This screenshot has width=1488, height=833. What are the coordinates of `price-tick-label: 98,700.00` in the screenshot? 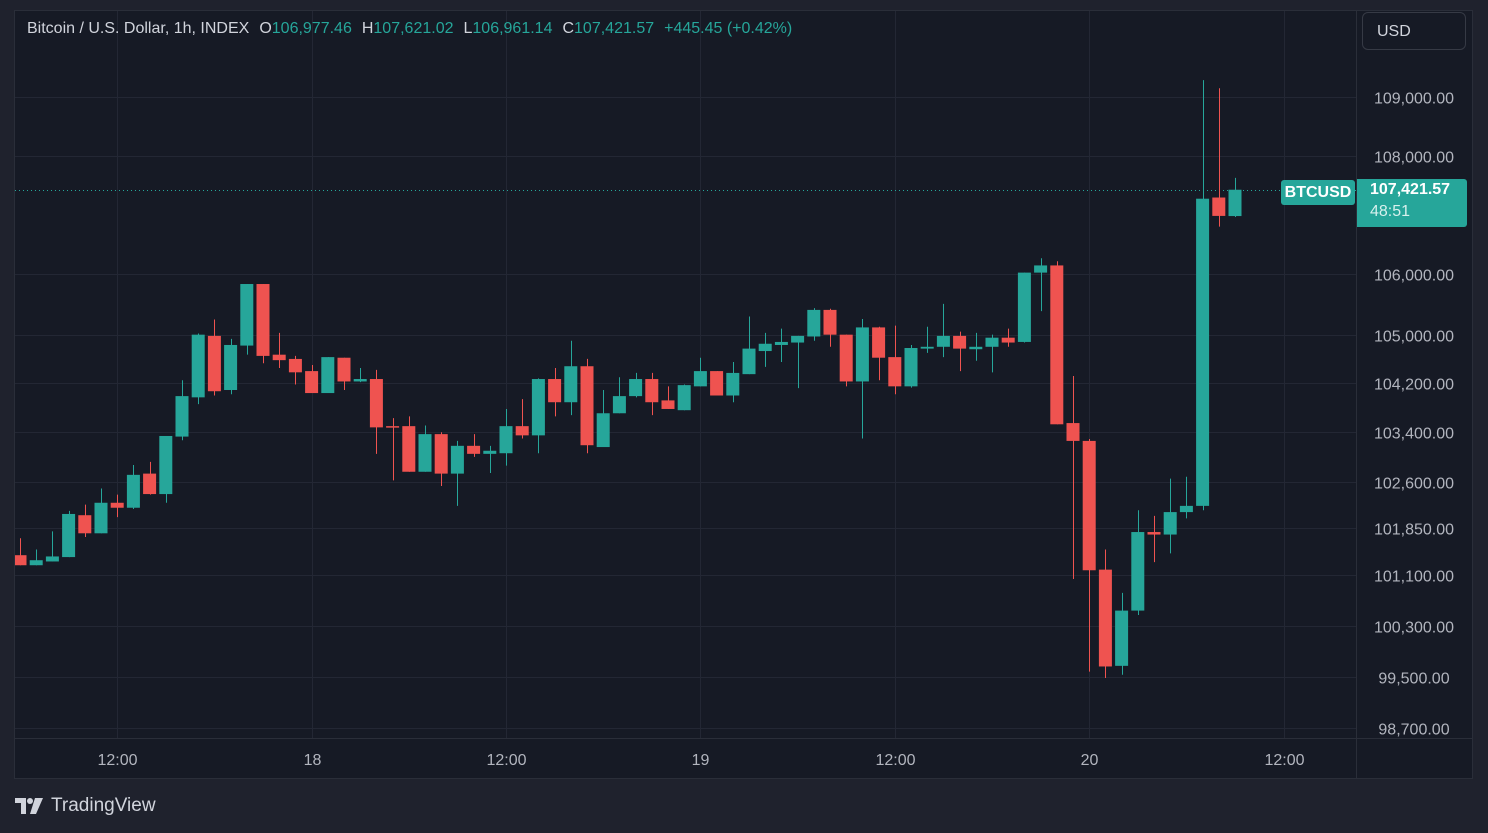 It's located at (1413, 730).